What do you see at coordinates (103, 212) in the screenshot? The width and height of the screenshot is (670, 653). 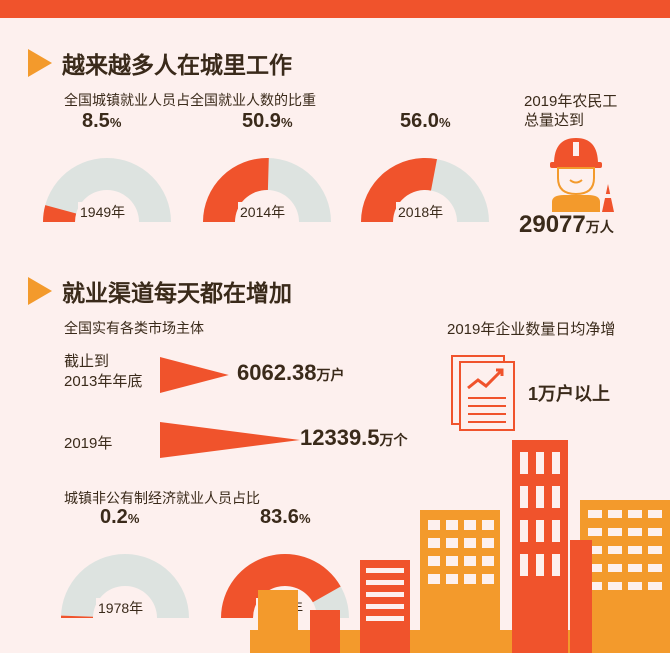 I see `urban-share-gauge-1-year: 1949年` at bounding box center [103, 212].